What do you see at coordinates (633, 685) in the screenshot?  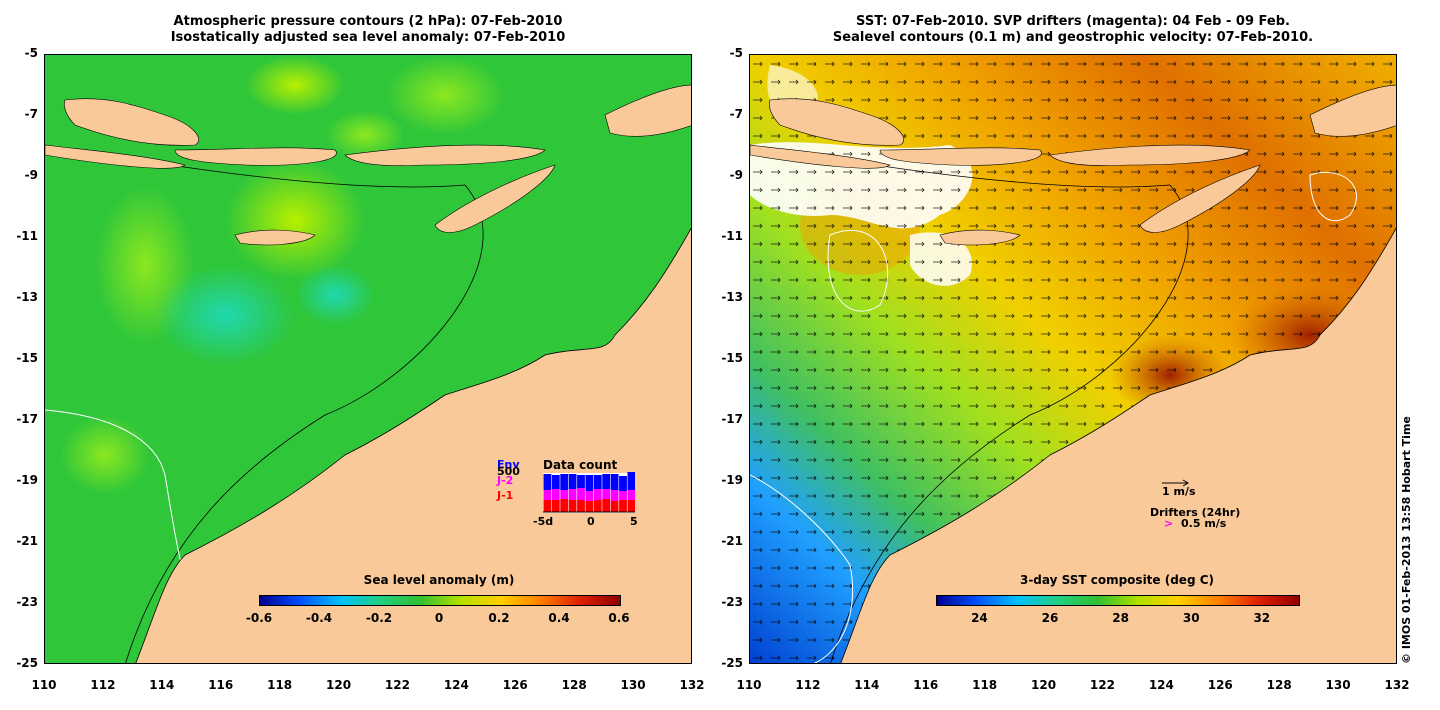 I see `x-tick-10: 130` at bounding box center [633, 685].